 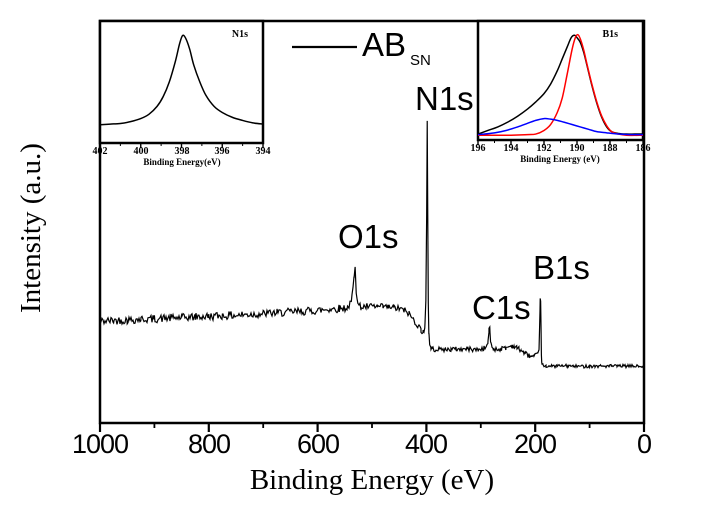 I want to click on peak-label-o1s: O1s, so click(x=368, y=236).